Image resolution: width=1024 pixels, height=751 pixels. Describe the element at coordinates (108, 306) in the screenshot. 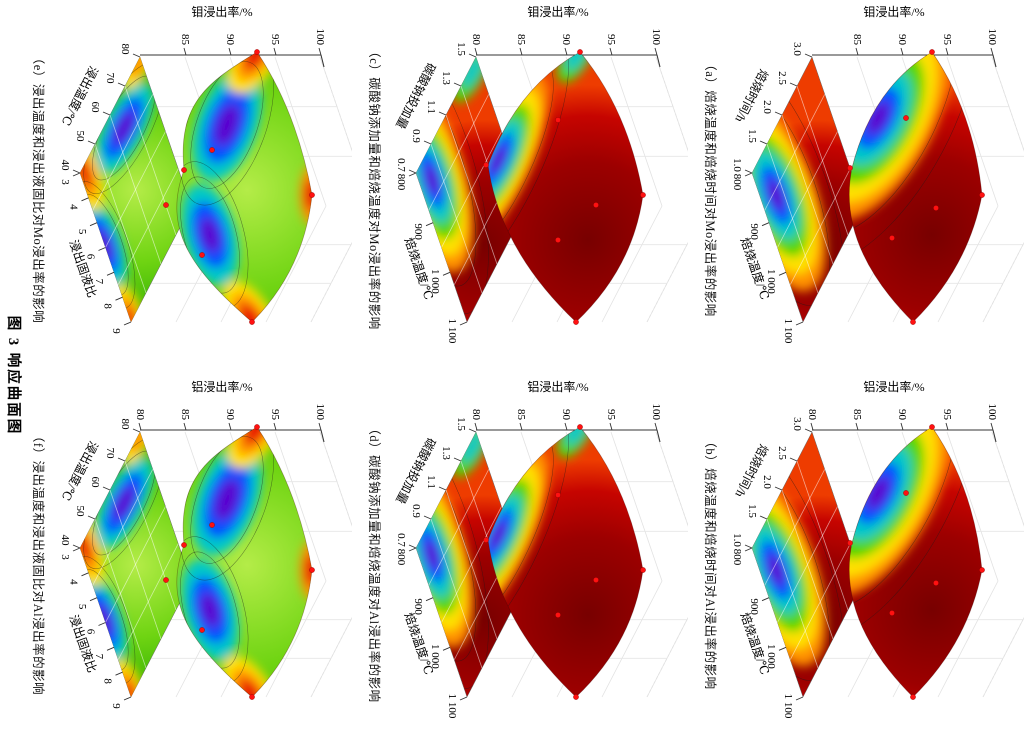

I see `axis2-tick-label: 8` at that location.